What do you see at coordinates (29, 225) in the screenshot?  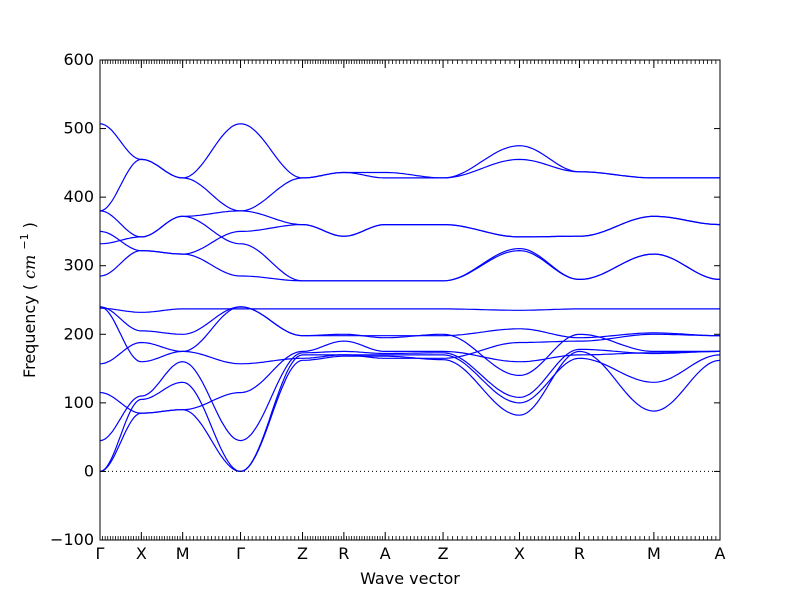 I see `y-axis-label-close: )` at bounding box center [29, 225].